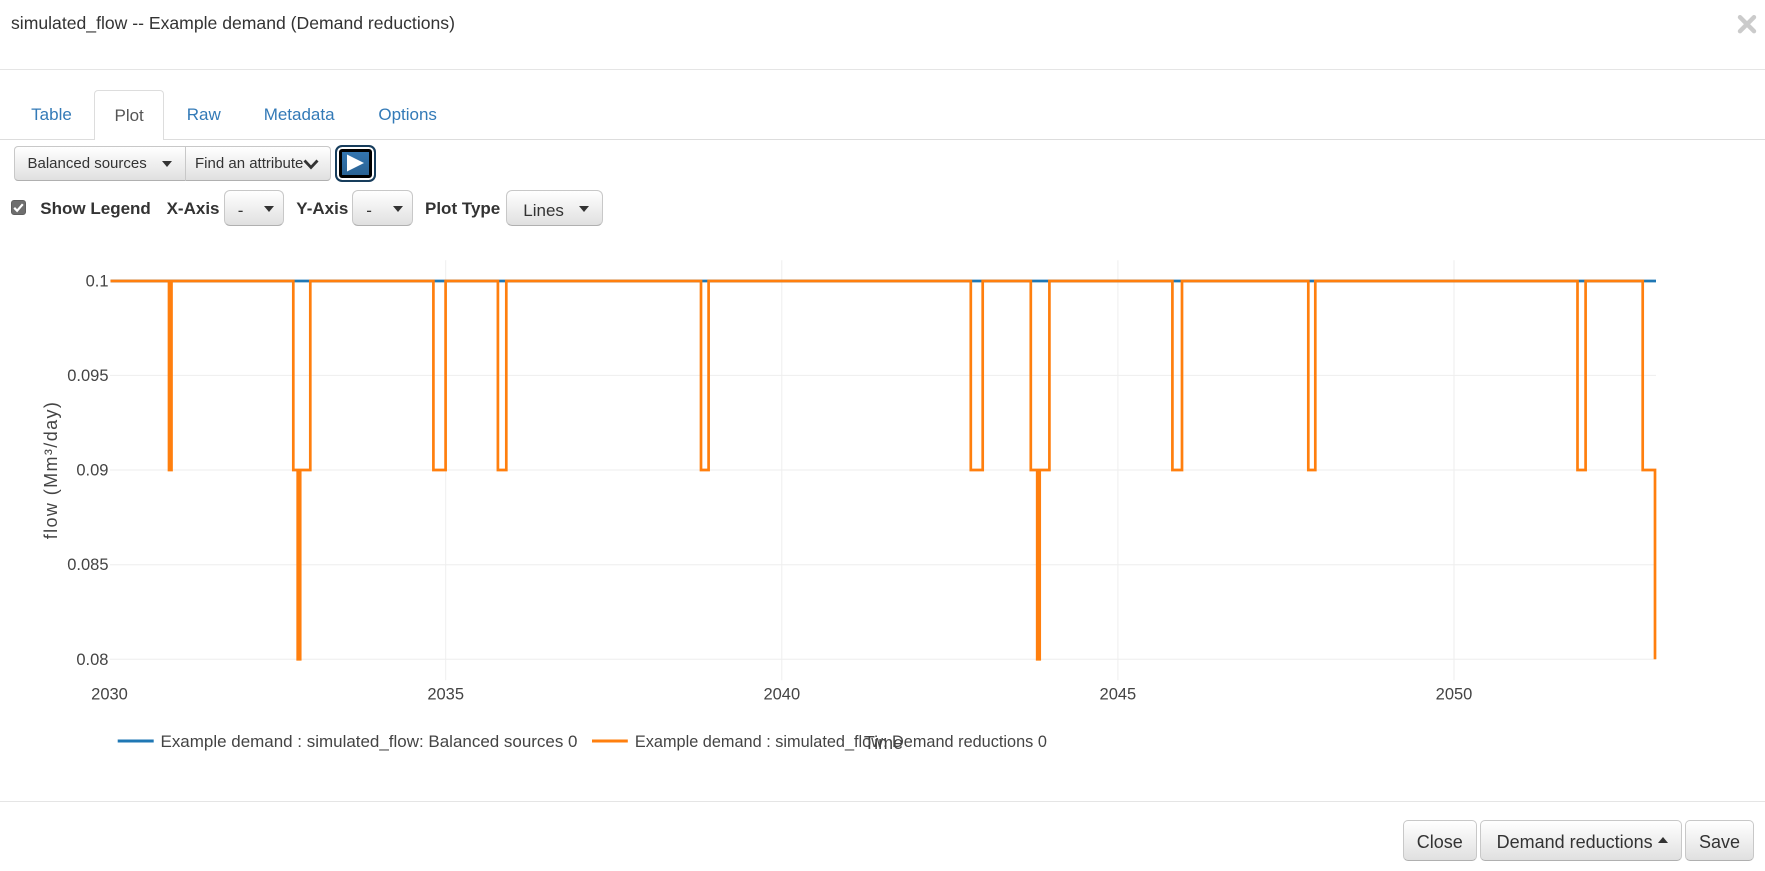 This screenshot has height=871, width=1765. Describe the element at coordinates (1454, 695) in the screenshot. I see `svg-text: 2050` at that location.